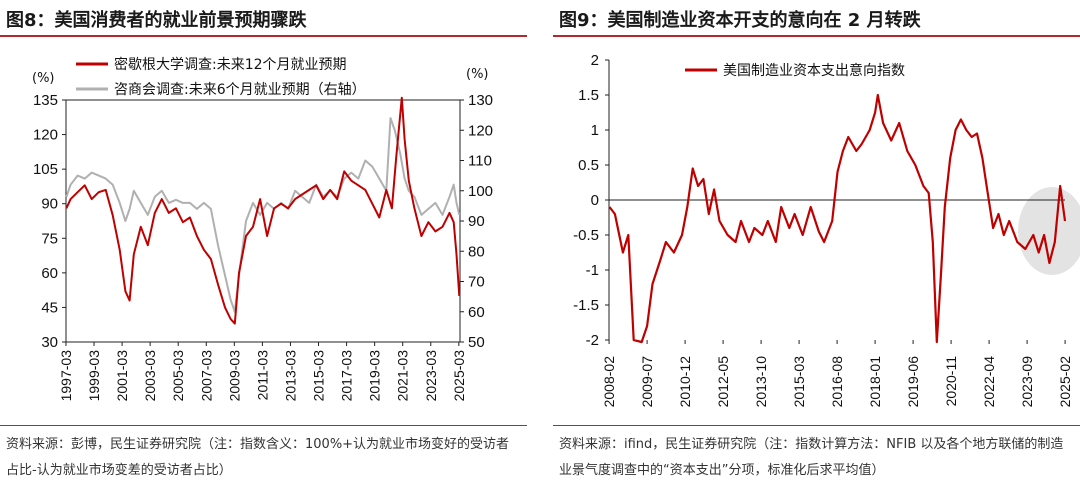 The width and height of the screenshot is (1080, 500). What do you see at coordinates (263, 36) in the screenshot?
I see `left-title-rule` at bounding box center [263, 36].